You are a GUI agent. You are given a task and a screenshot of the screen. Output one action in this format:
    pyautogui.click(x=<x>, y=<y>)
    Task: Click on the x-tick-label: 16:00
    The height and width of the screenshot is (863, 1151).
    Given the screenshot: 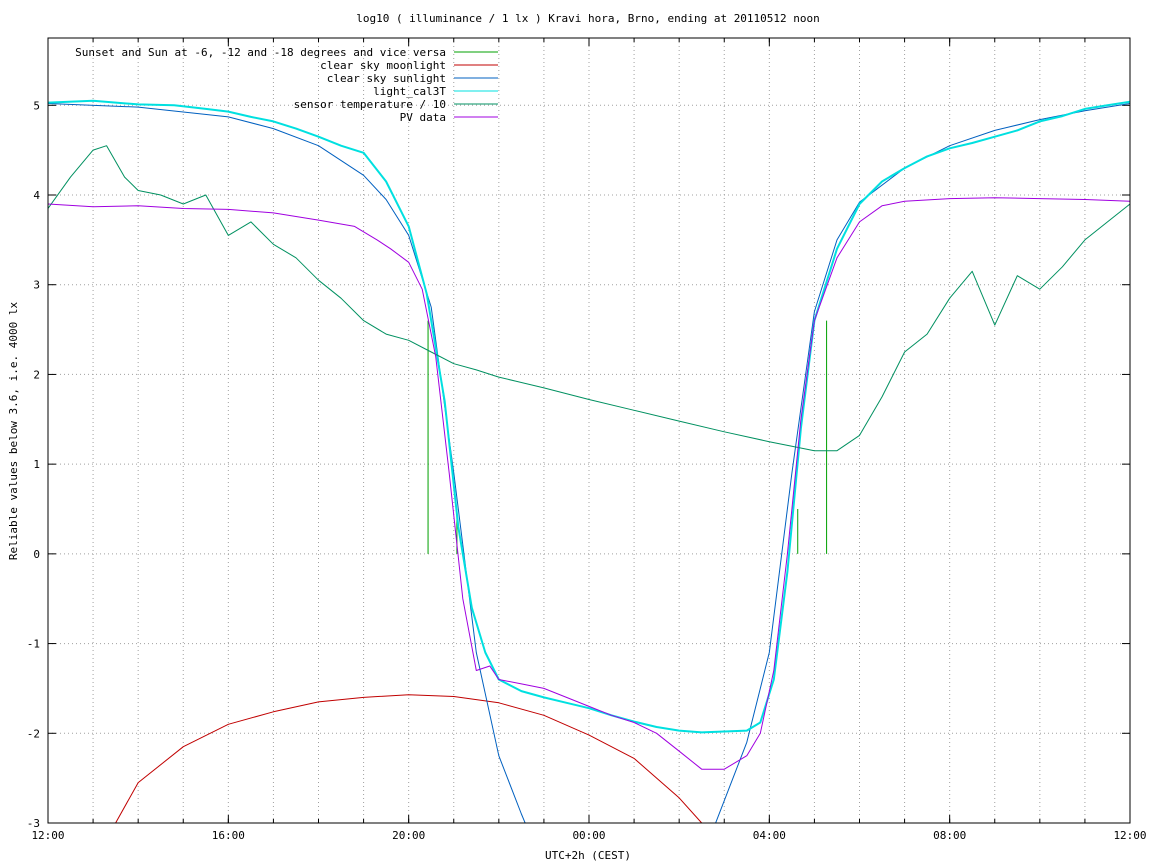 What is the action you would take?
    pyautogui.click(x=228, y=835)
    